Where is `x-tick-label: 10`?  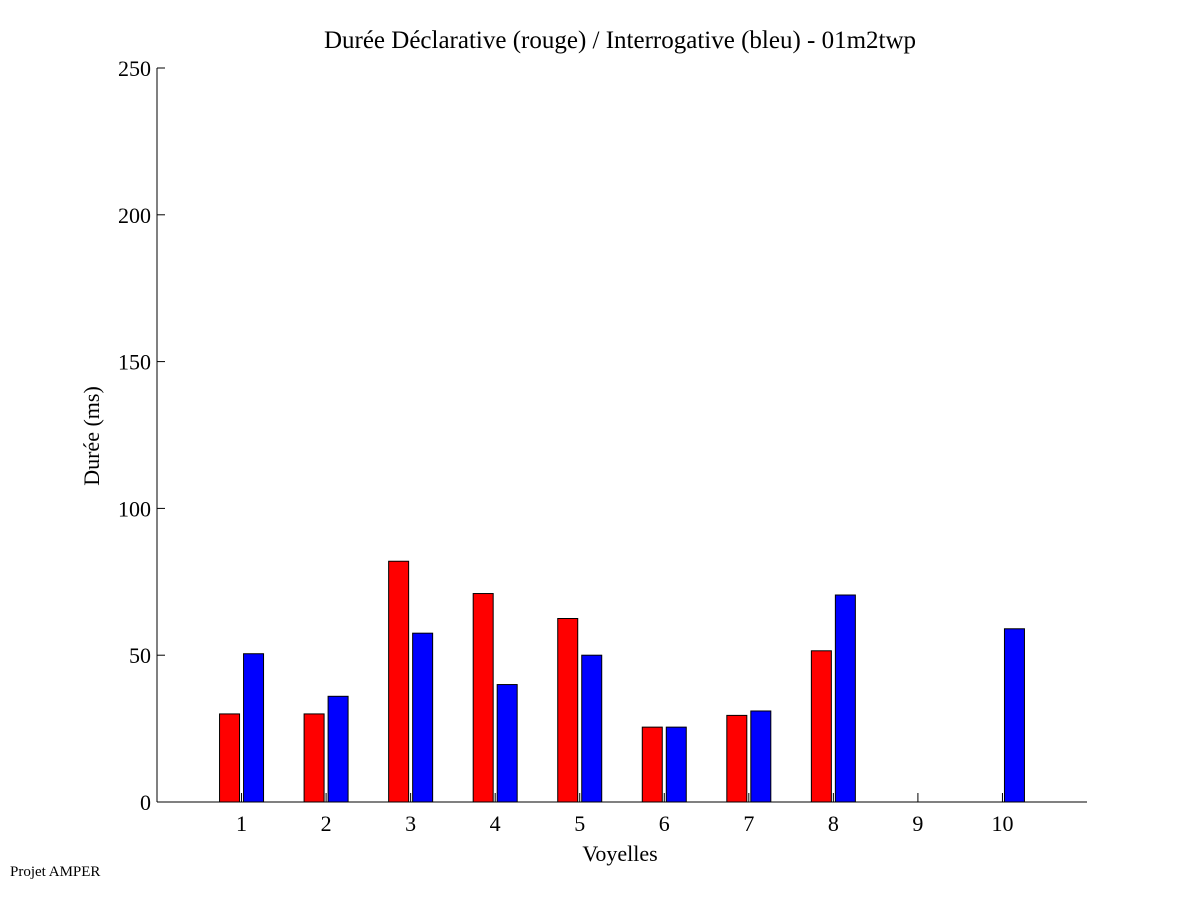 x-tick-label: 10 is located at coordinates (1002, 823).